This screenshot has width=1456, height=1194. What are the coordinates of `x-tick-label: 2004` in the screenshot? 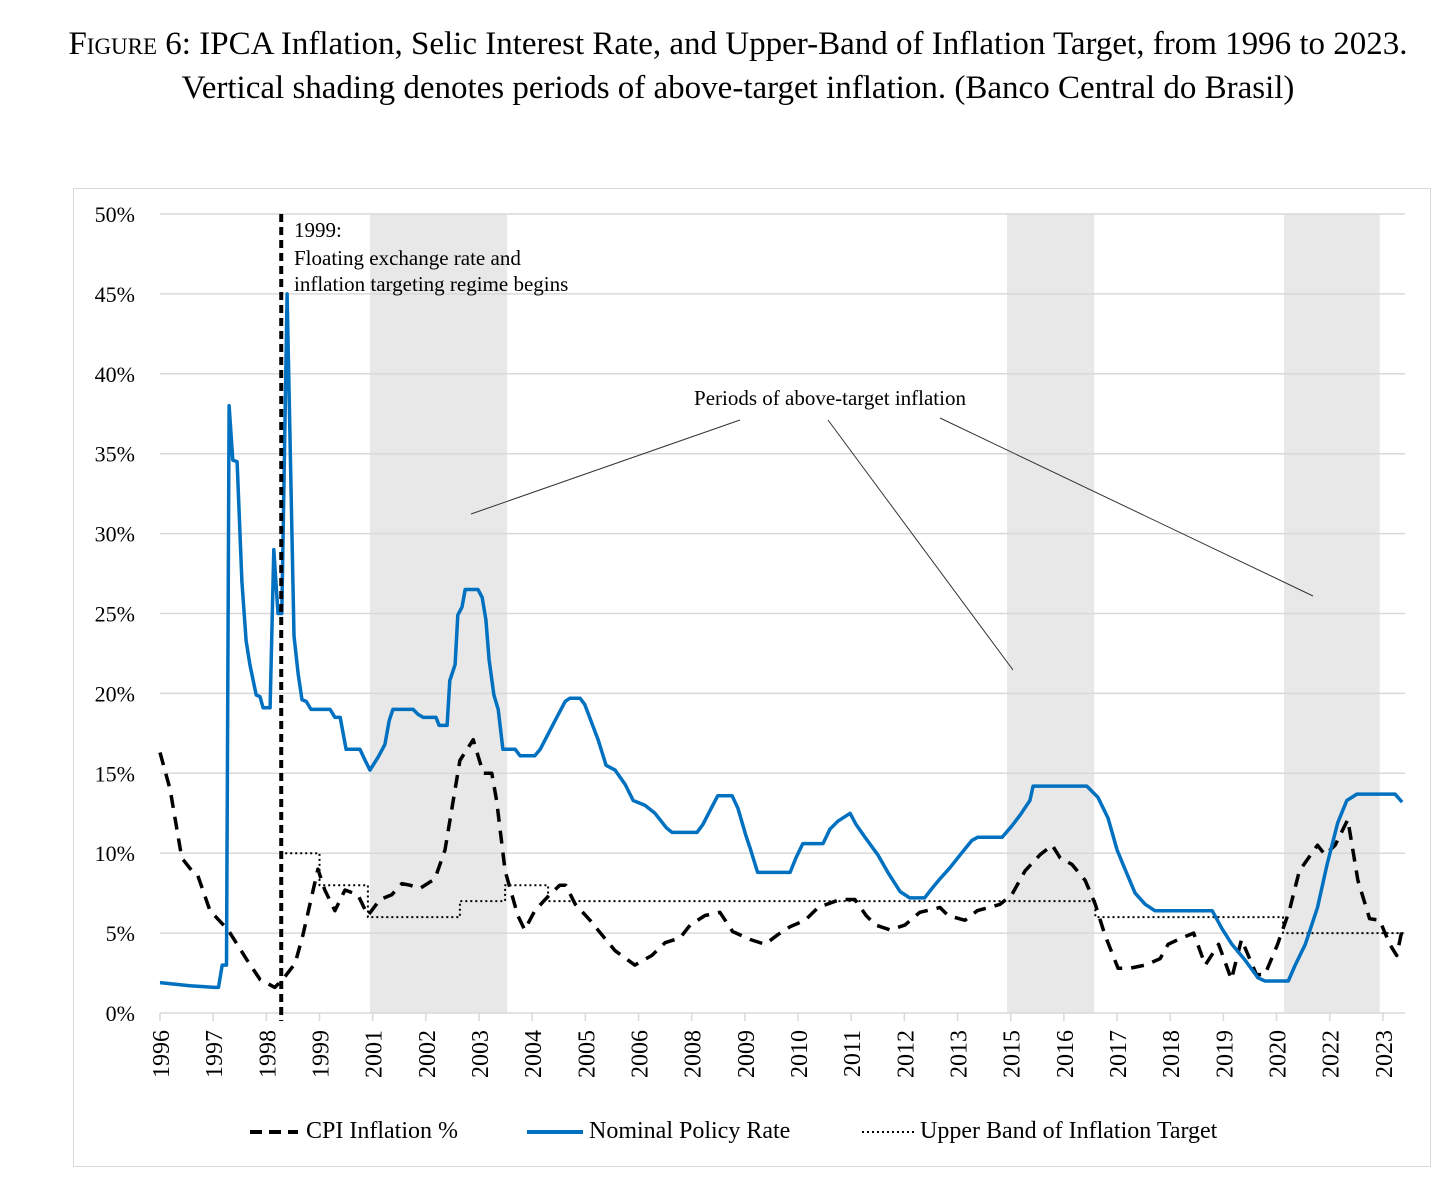 It's located at (534, 1054).